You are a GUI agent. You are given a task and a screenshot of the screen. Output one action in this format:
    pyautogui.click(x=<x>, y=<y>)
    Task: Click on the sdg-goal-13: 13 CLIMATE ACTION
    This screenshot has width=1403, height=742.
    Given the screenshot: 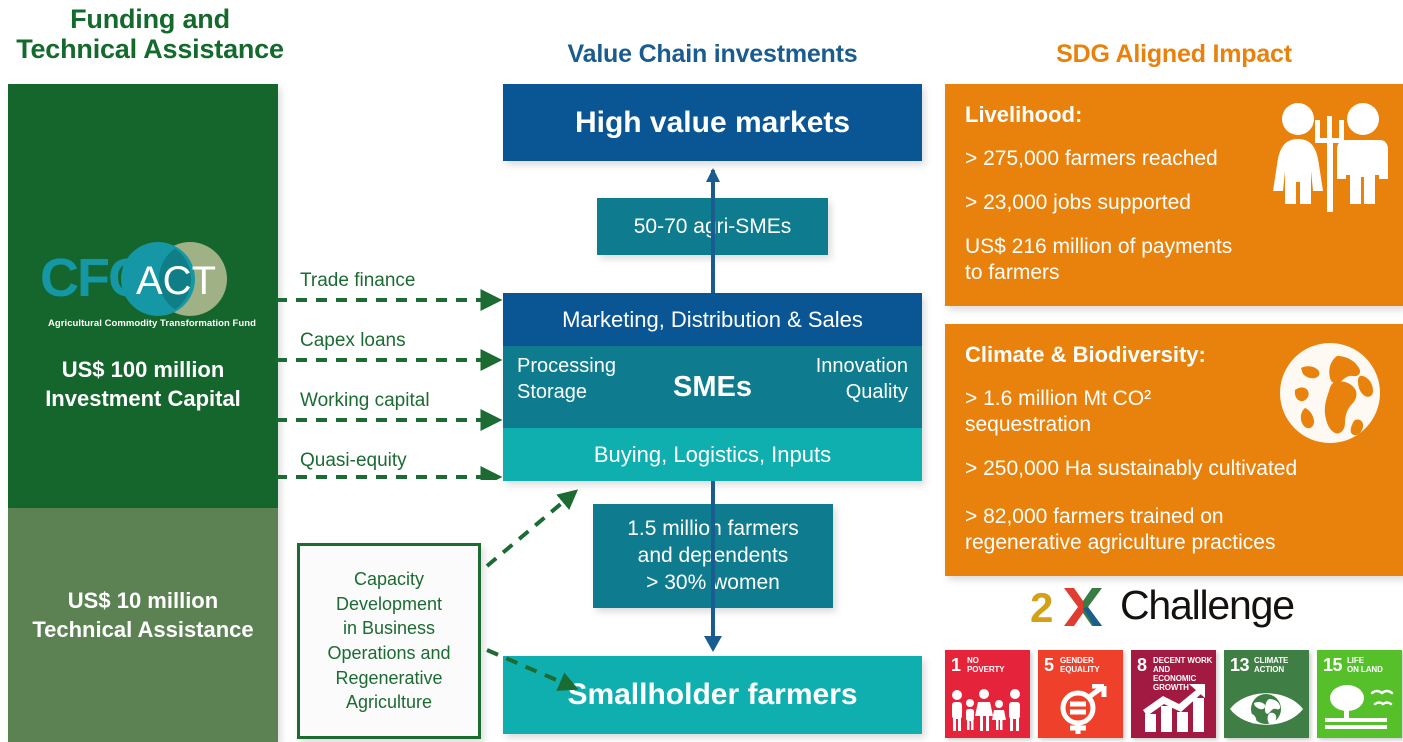 What is the action you would take?
    pyautogui.click(x=1266, y=694)
    